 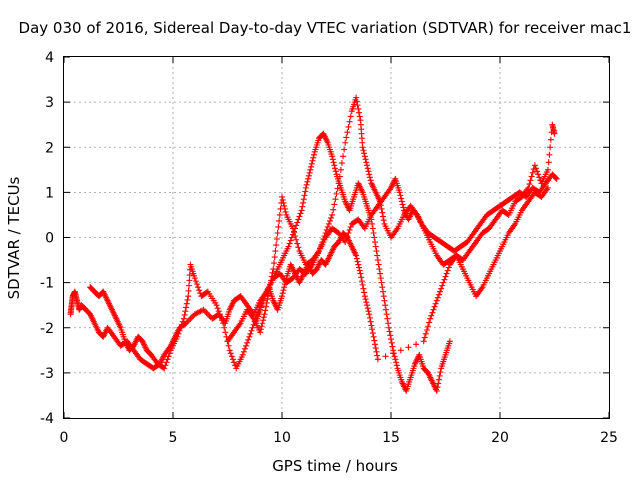 I want to click on y-tick-label: 1, so click(x=49, y=193).